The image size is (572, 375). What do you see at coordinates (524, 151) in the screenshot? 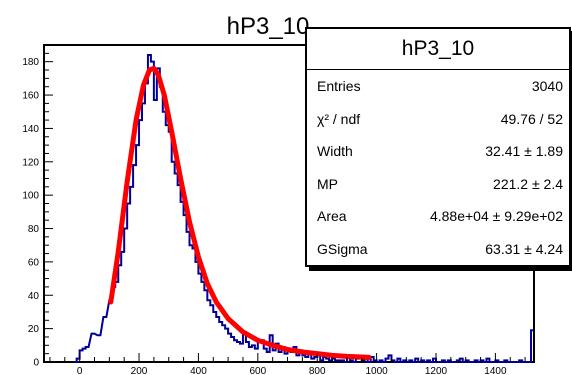
I see `stats-value: 32.41 ± 1.89` at bounding box center [524, 151].